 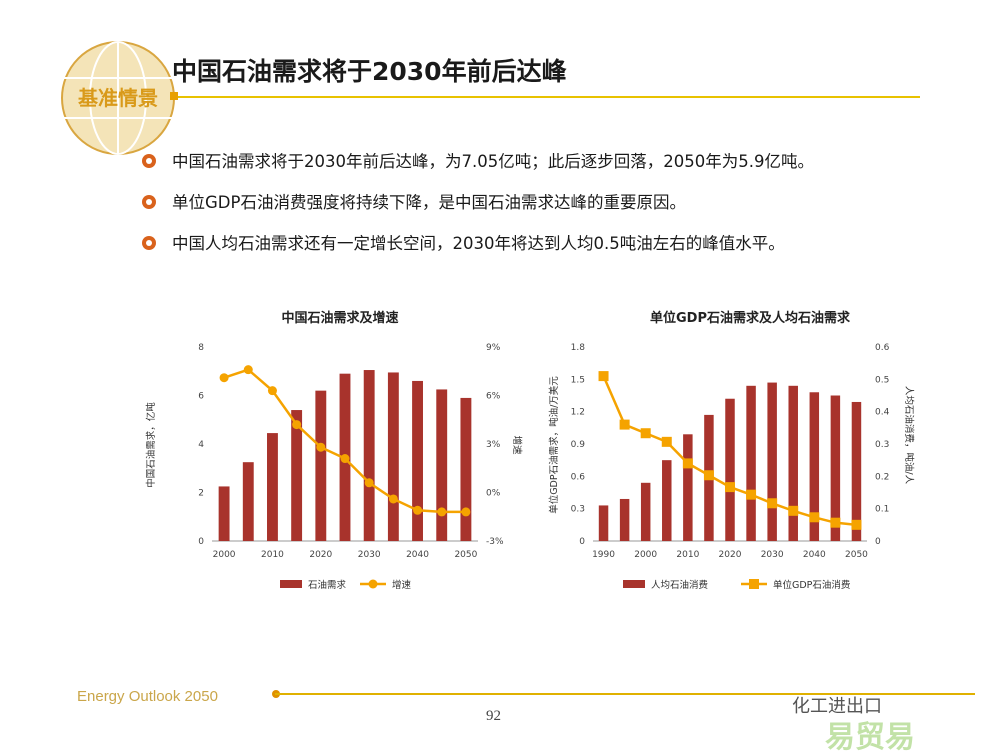 What do you see at coordinates (811, 585) in the screenshot?
I see `chart2-legend-line-label: 单位GDP石油消费` at bounding box center [811, 585].